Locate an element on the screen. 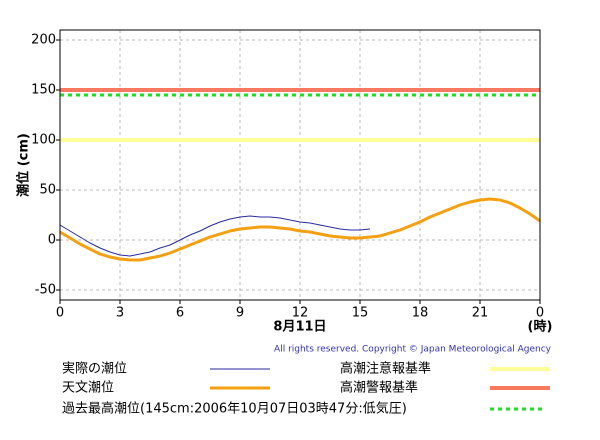 The width and height of the screenshot is (600, 440). legend-label: 実際の潮位 is located at coordinates (94, 369).